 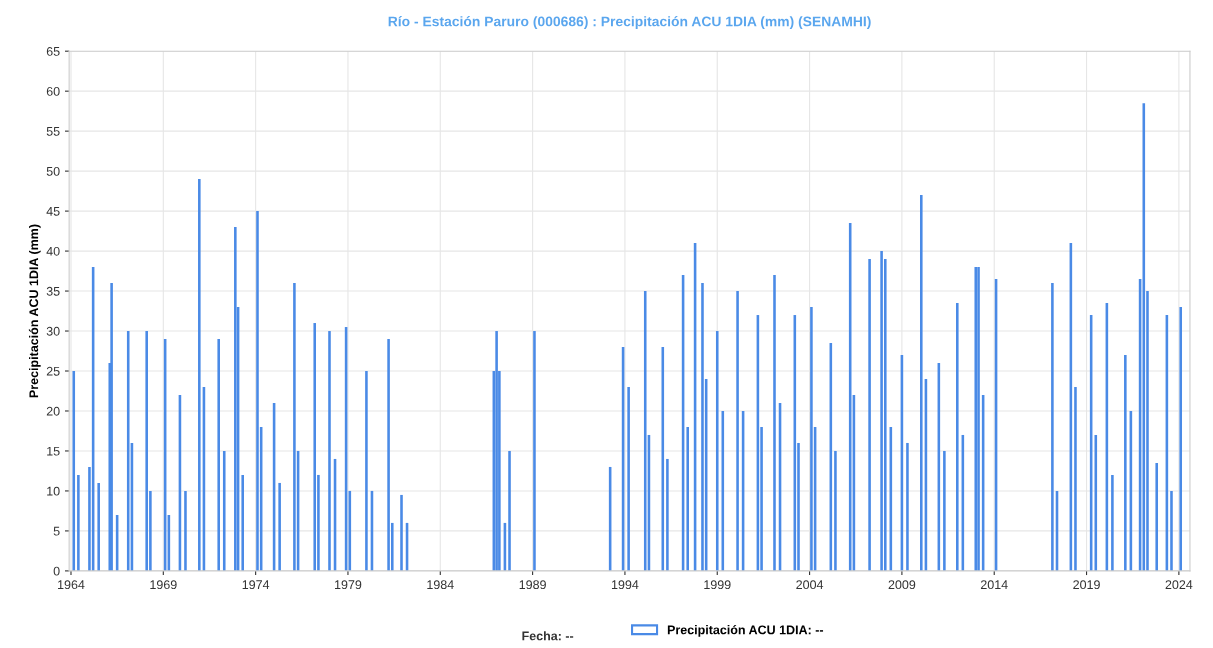 What do you see at coordinates (53, 91) in the screenshot?
I see `y-tick-label: 60` at bounding box center [53, 91].